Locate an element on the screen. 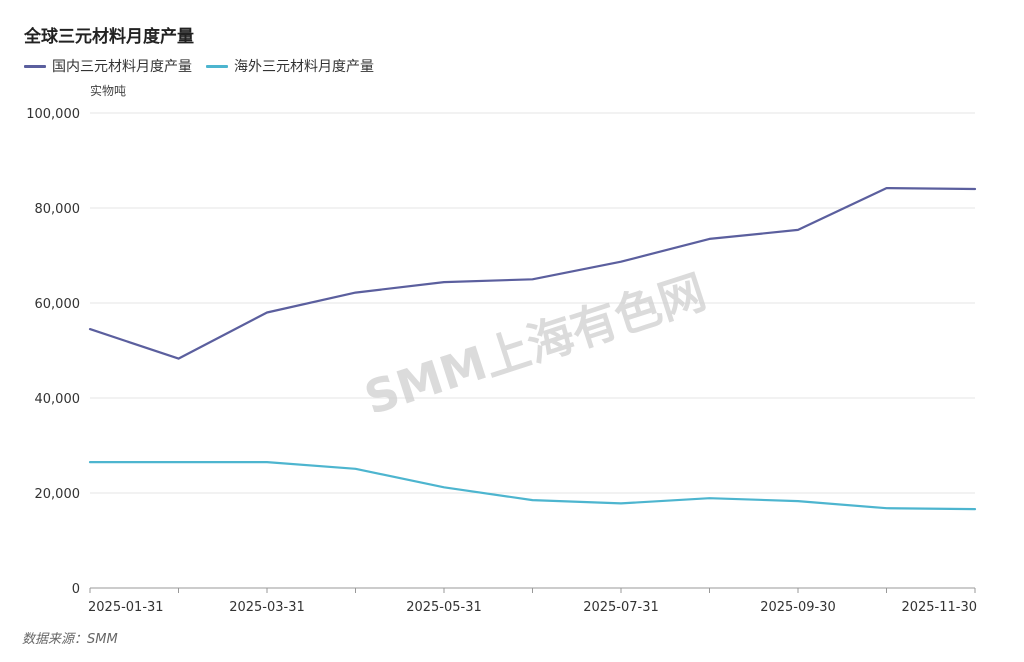 This screenshot has height=662, width=1024. legend-swatch-overseas is located at coordinates (217, 66).